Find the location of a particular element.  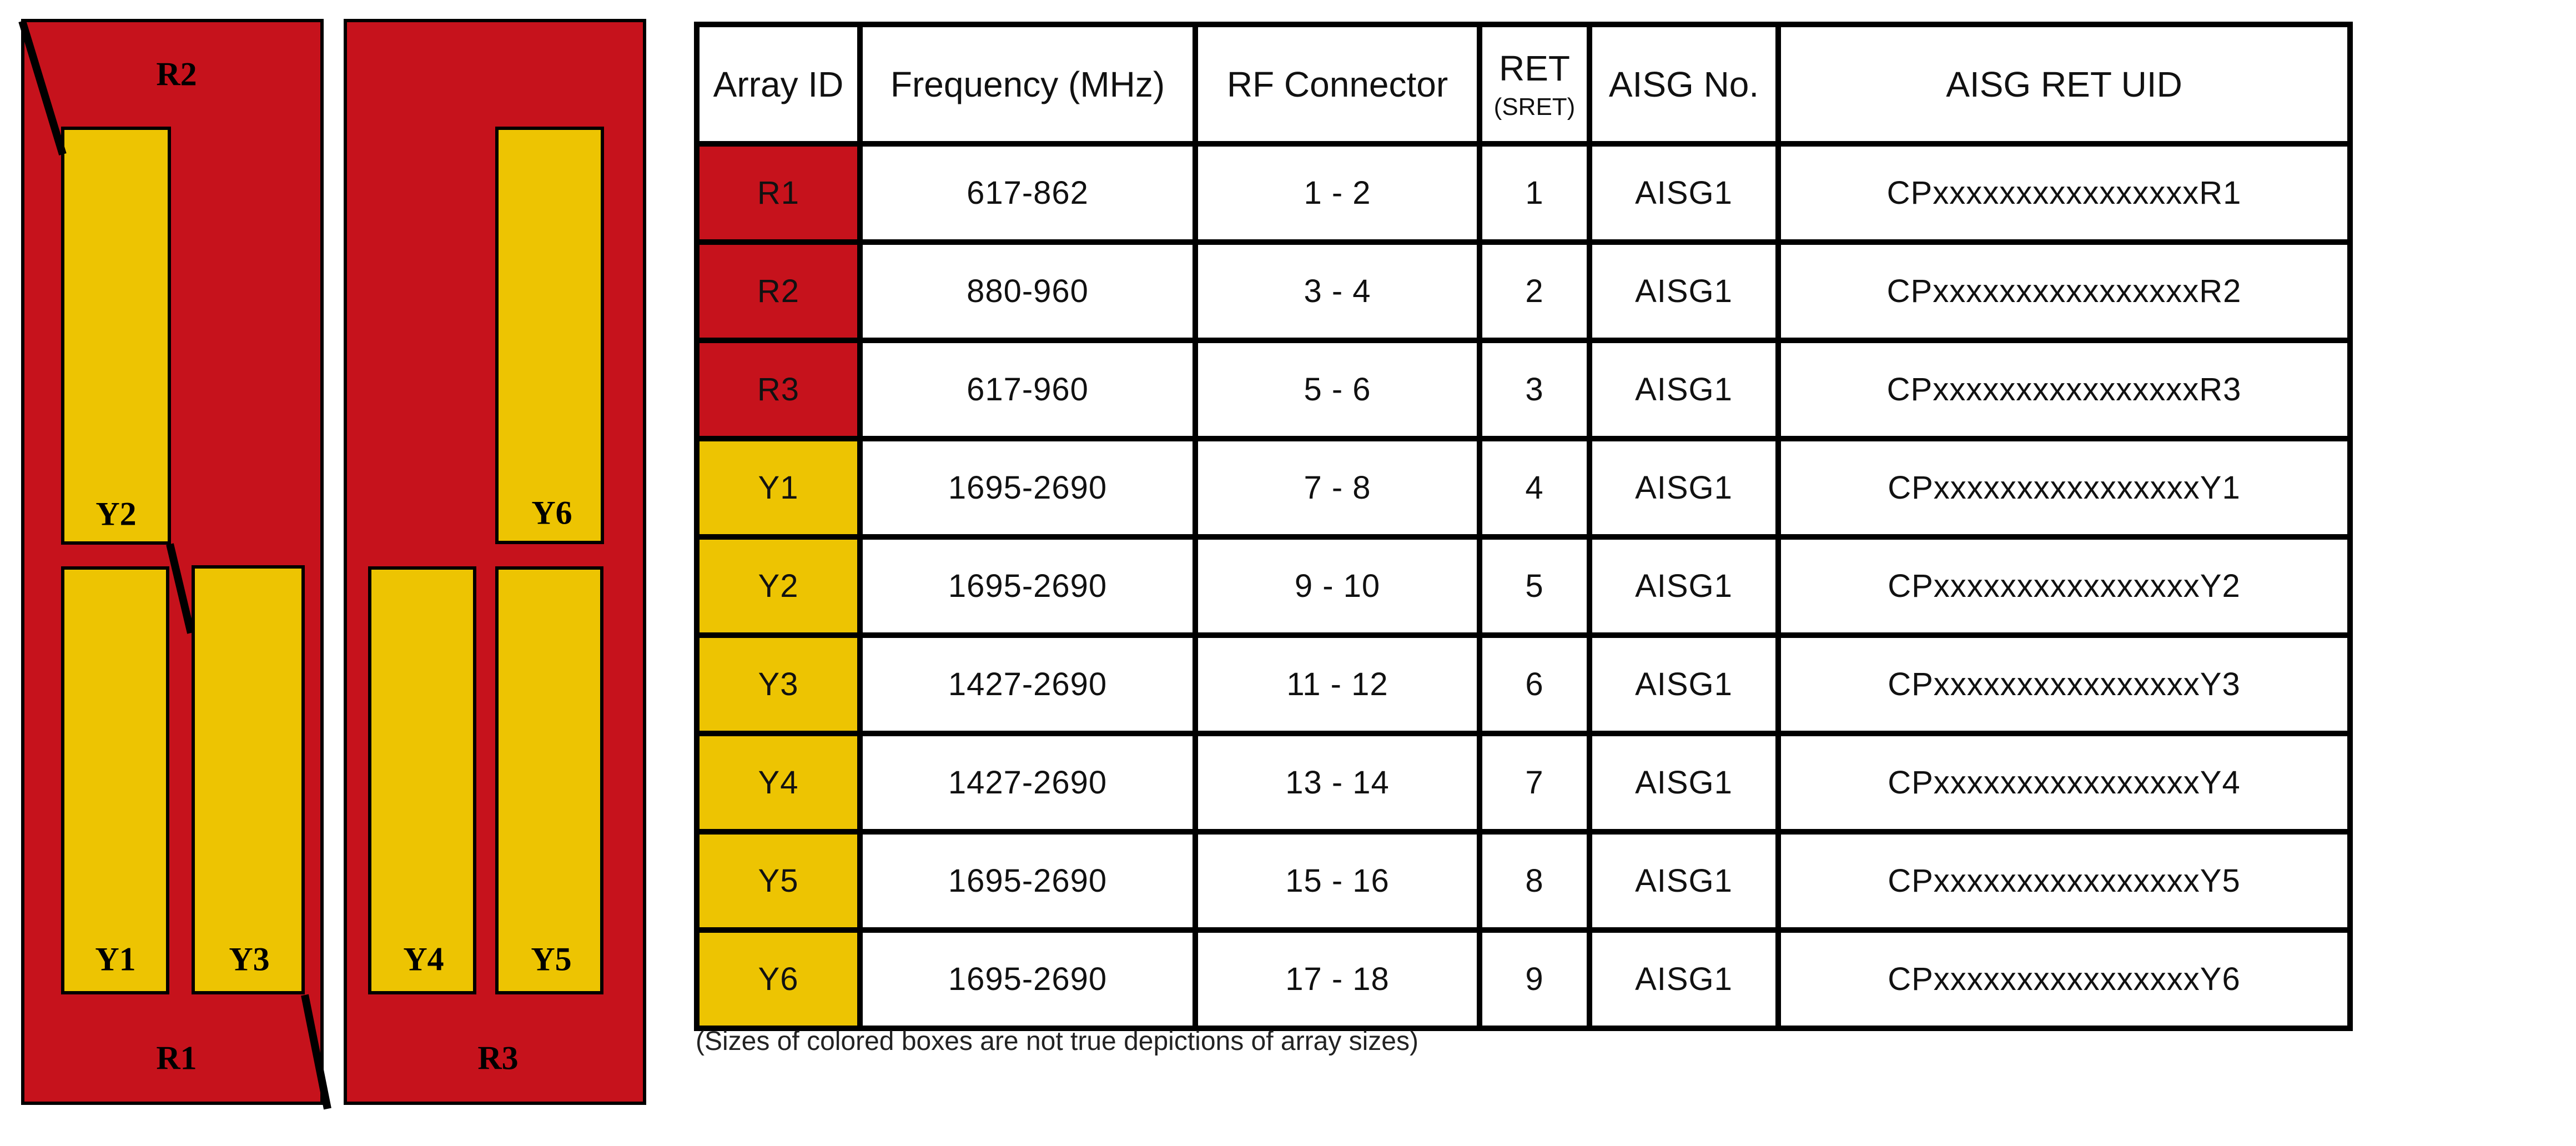

column-header-aisg-ret-uid: AISG RET UID is located at coordinates (2064, 84).